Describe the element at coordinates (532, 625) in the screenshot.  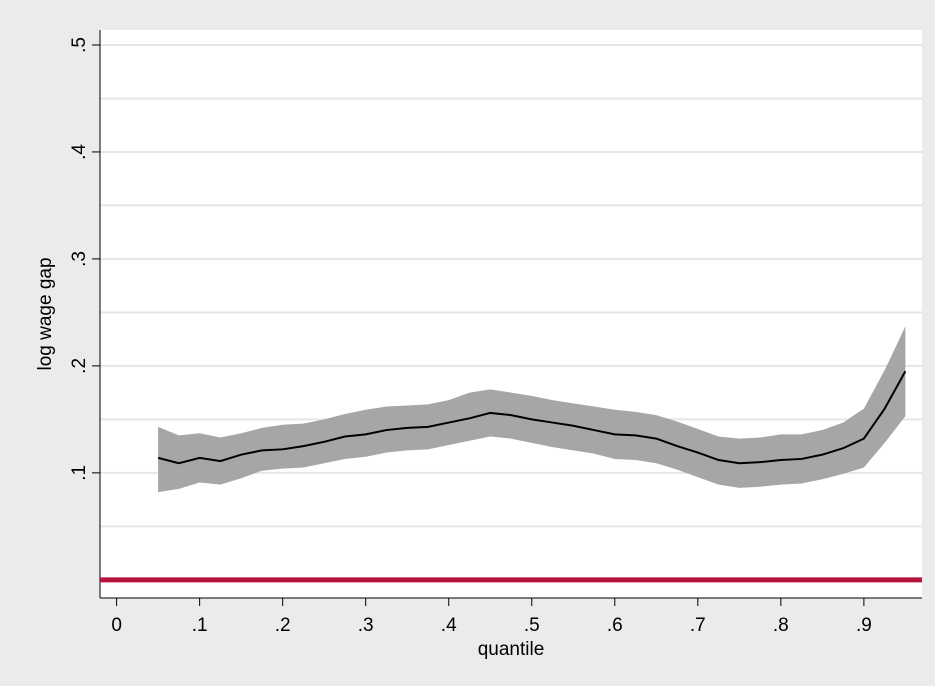
I see `x-tick-label: .5` at that location.